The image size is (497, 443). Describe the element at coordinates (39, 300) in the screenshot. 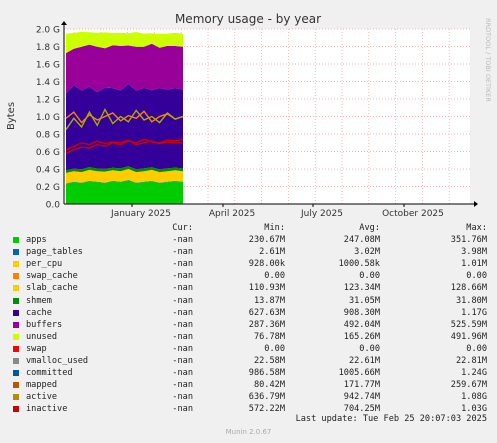

I see `legend-name: shmem` at that location.